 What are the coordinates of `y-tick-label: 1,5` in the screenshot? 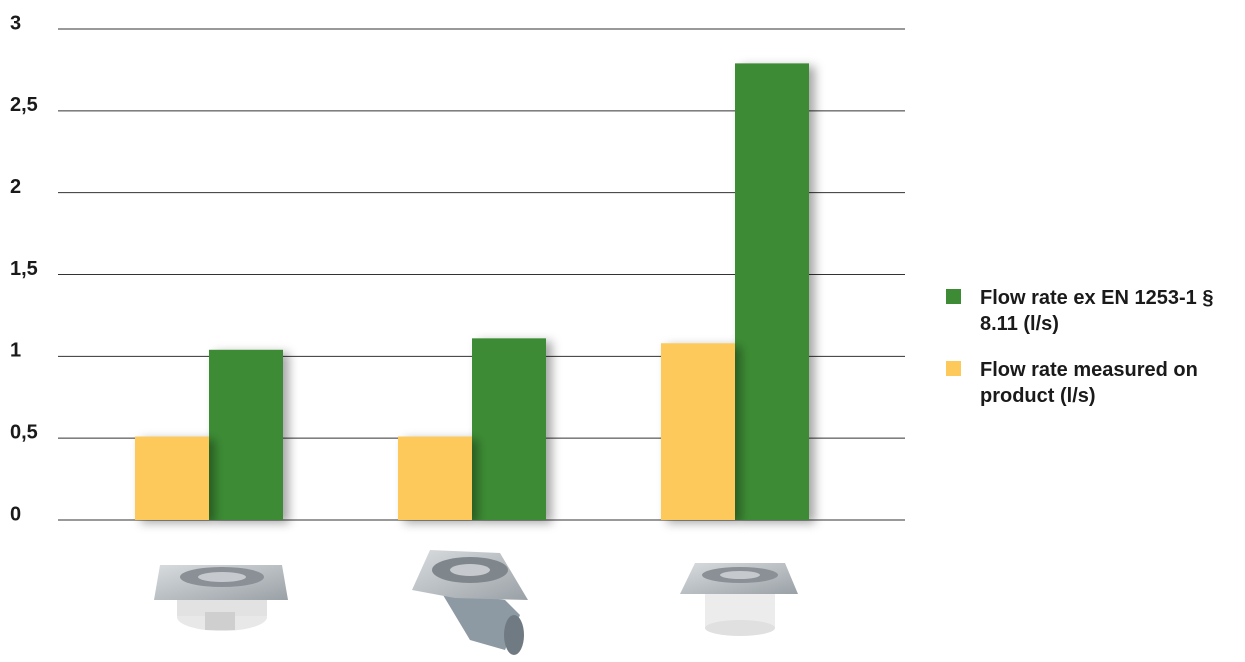 It's located at (24, 269).